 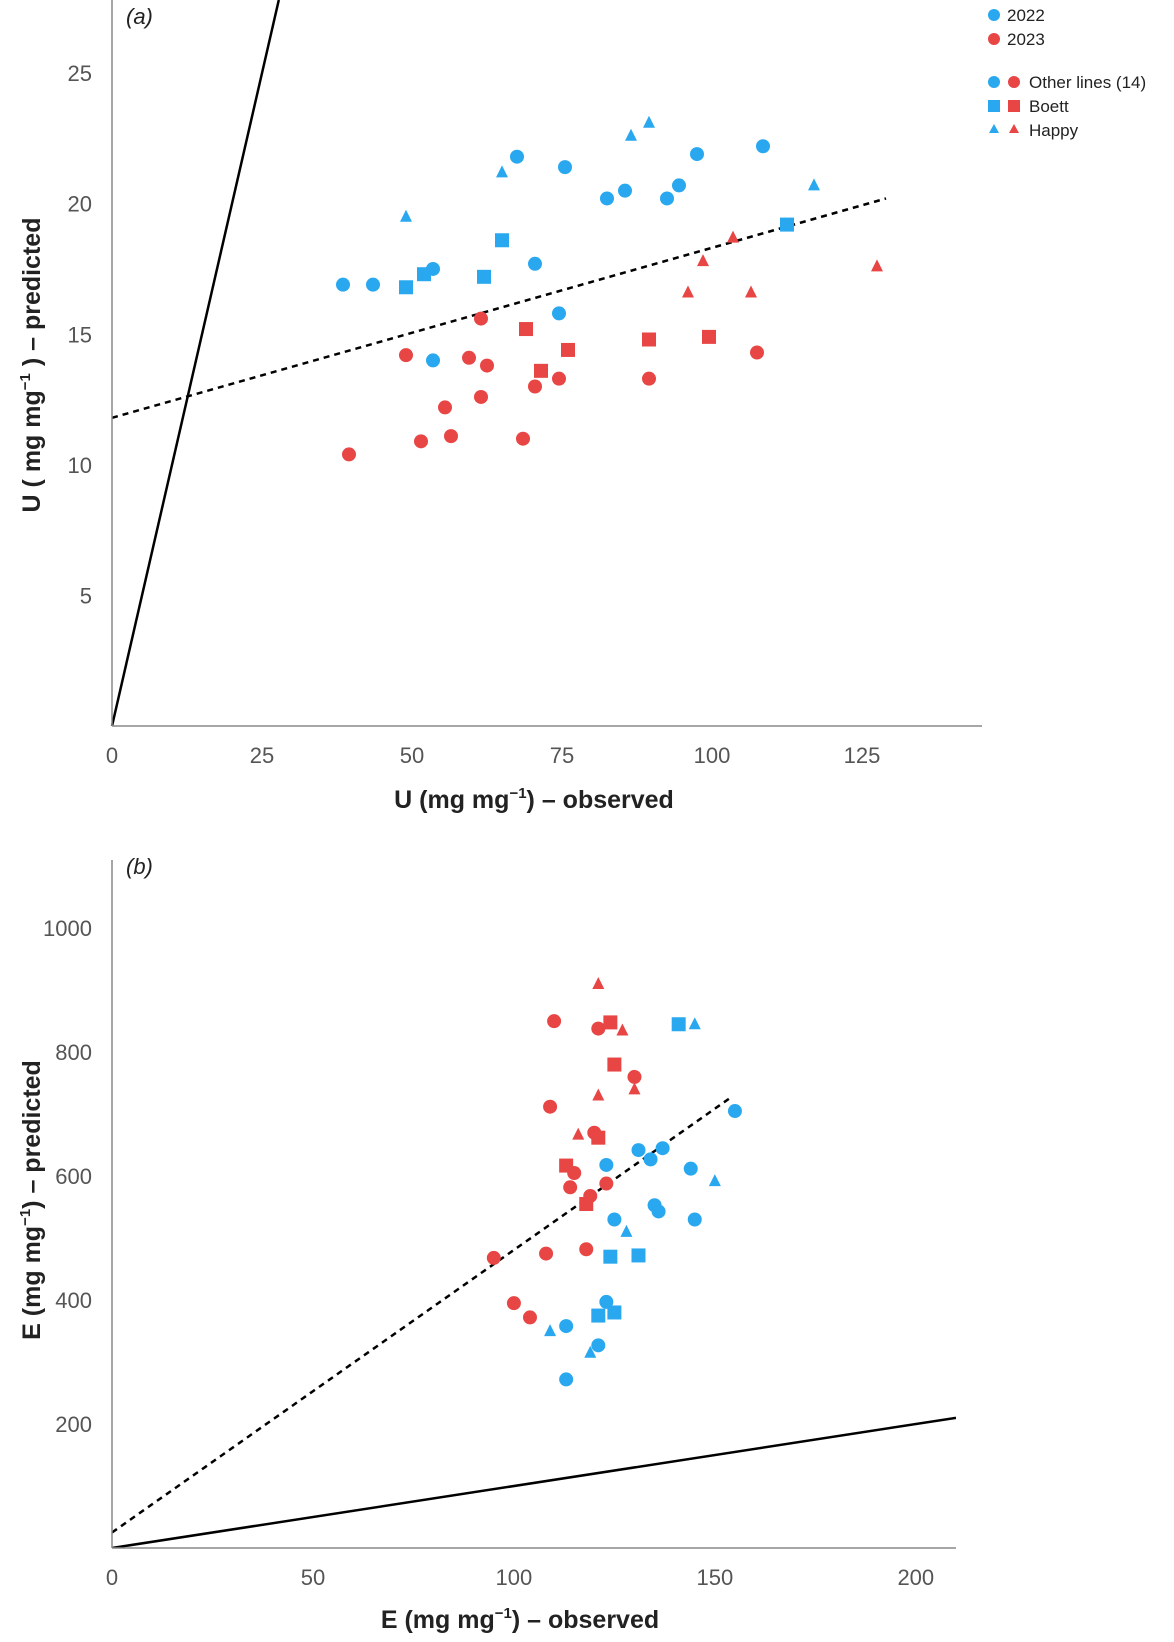 What do you see at coordinates (80, 465) in the screenshot?
I see `chart-a-ytick-label: 10` at bounding box center [80, 465].